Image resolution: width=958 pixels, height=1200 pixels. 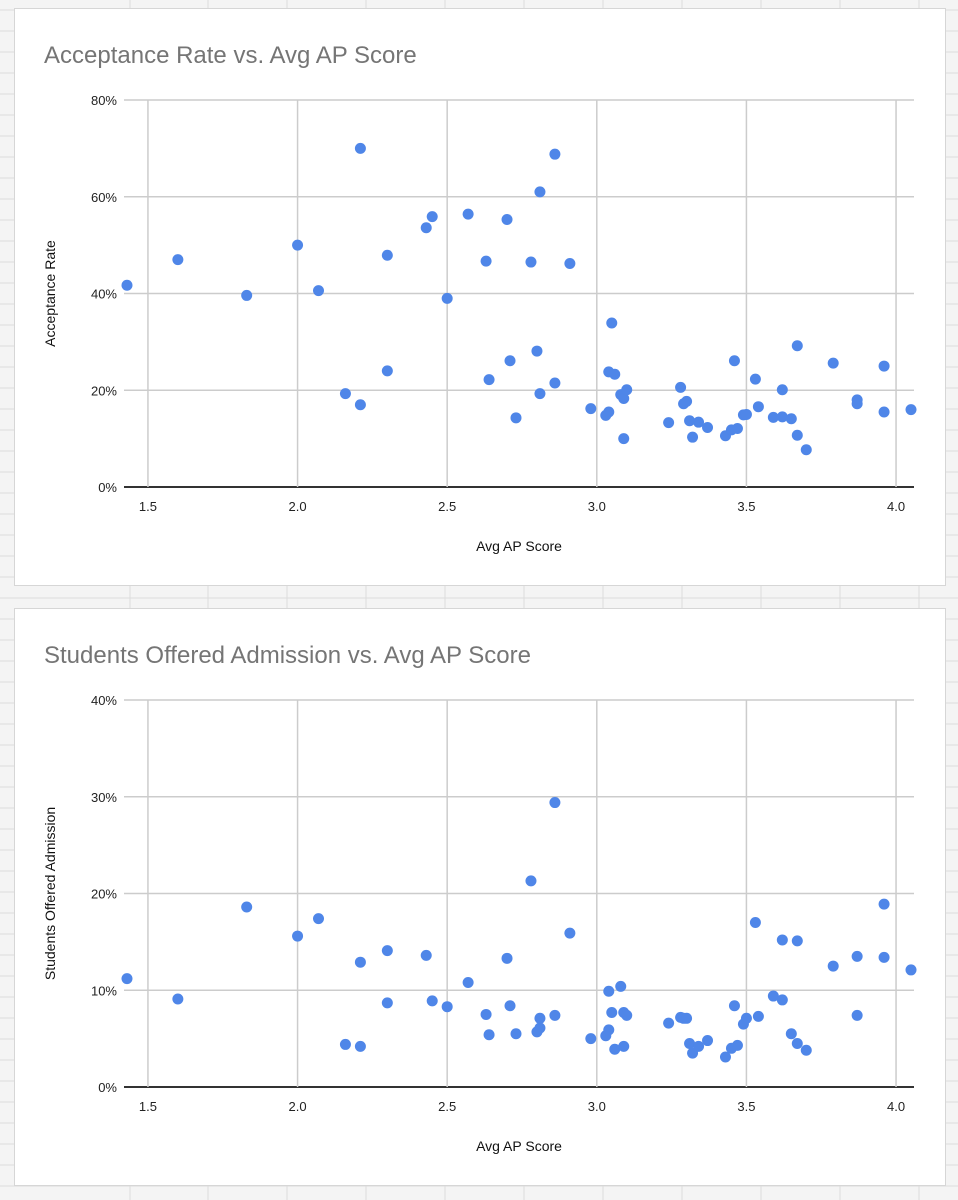 What do you see at coordinates (104, 100) in the screenshot?
I see `y-tick-label: 80%` at bounding box center [104, 100].